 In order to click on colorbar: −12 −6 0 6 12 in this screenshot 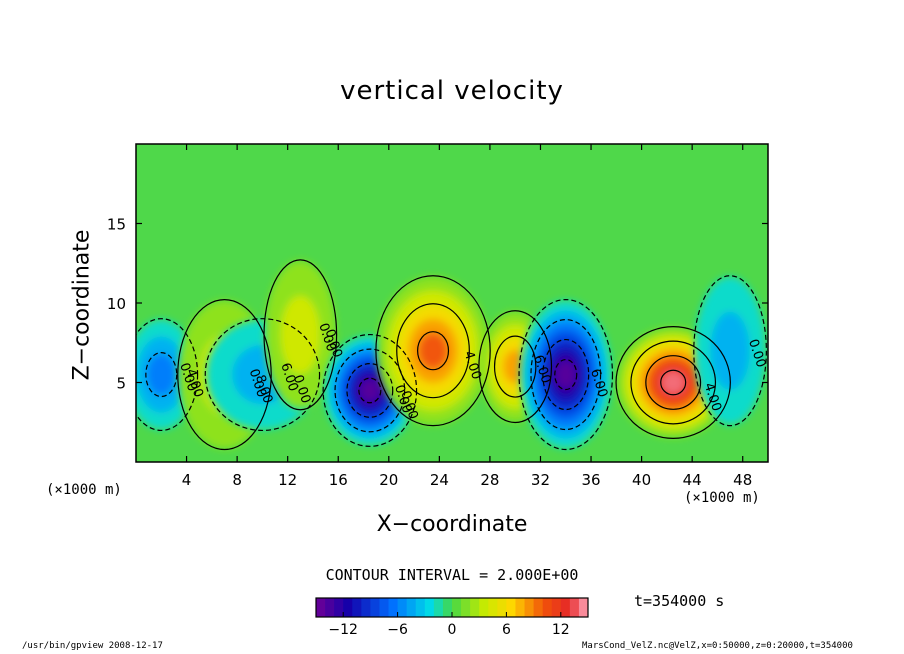, I will do `click(452, 617)`.